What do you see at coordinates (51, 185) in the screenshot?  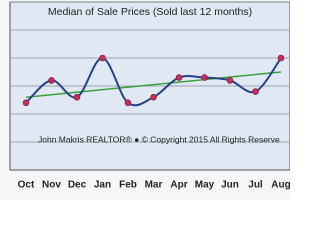 I see `x-tick-label: Nov` at bounding box center [51, 185].